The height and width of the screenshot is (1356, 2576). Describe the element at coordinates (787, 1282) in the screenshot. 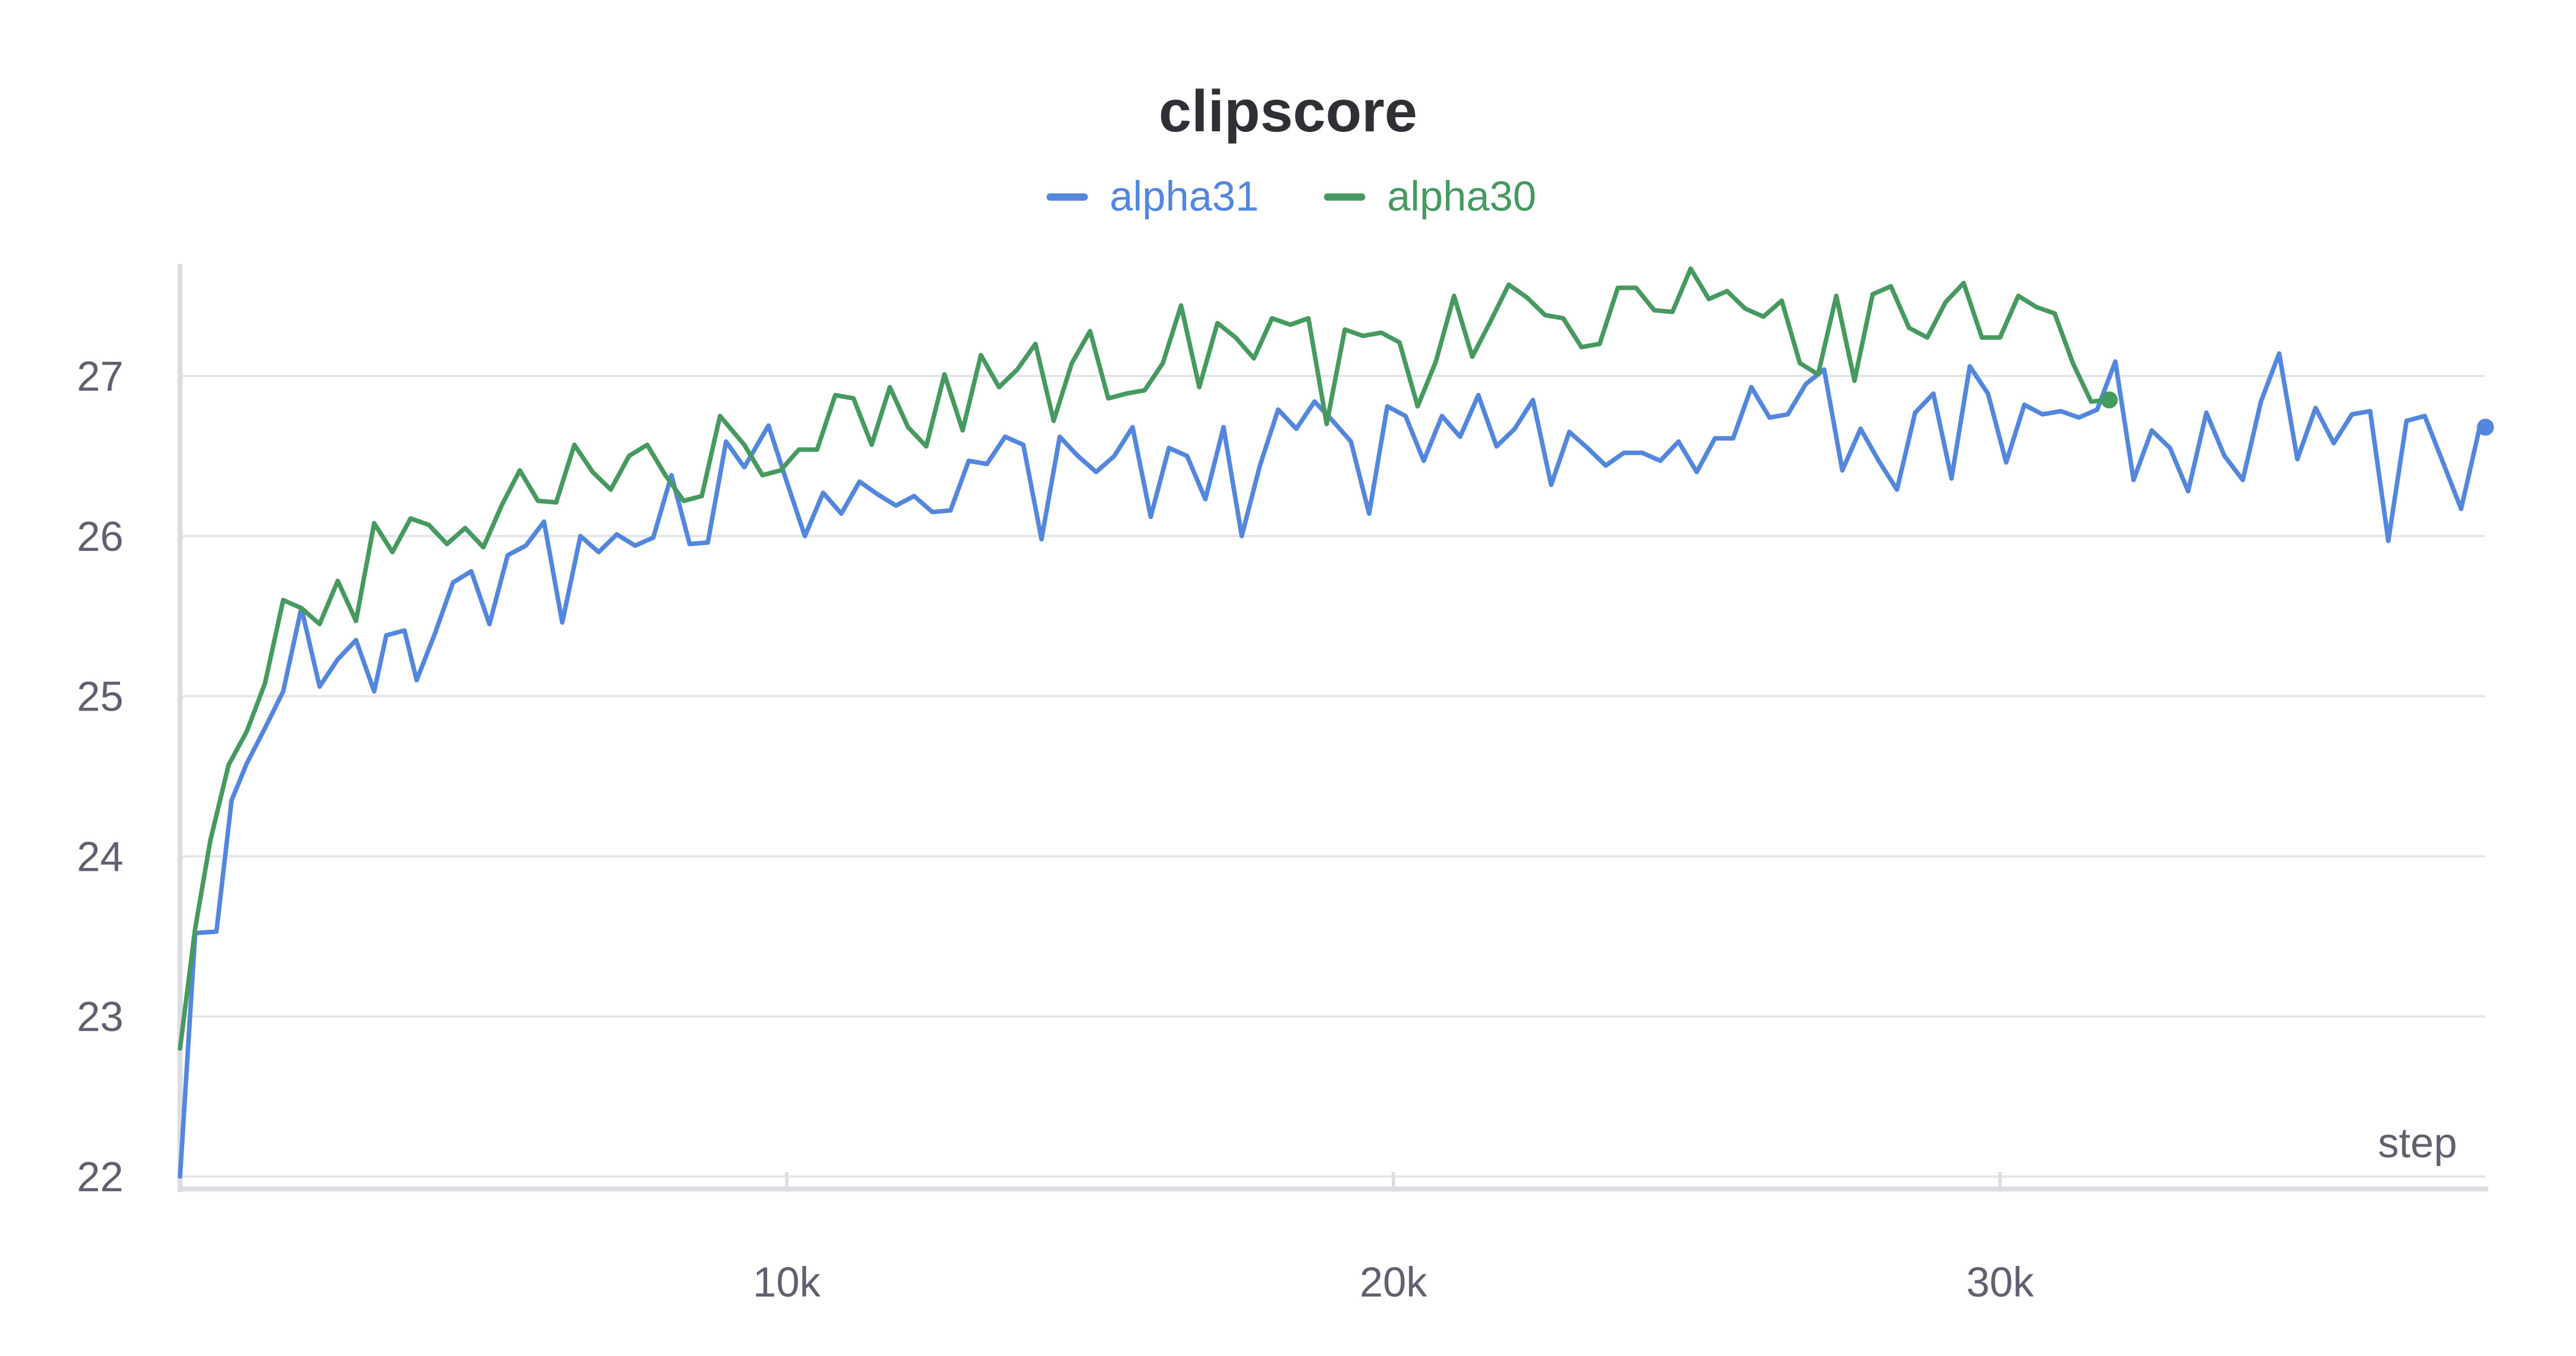

I see `x-tick-label-0: 10k` at that location.